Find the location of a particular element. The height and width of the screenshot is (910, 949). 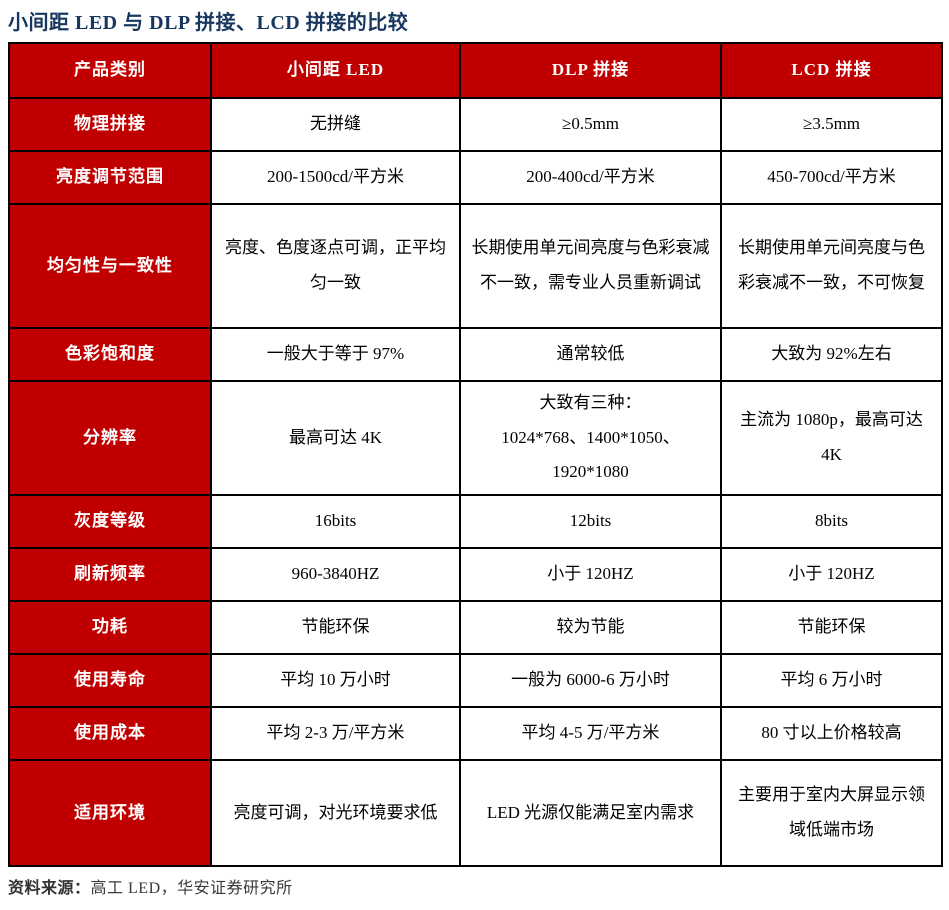

table-row-grayscale: 灰度等级 16bits 12bits 8bits is located at coordinates (475, 521).